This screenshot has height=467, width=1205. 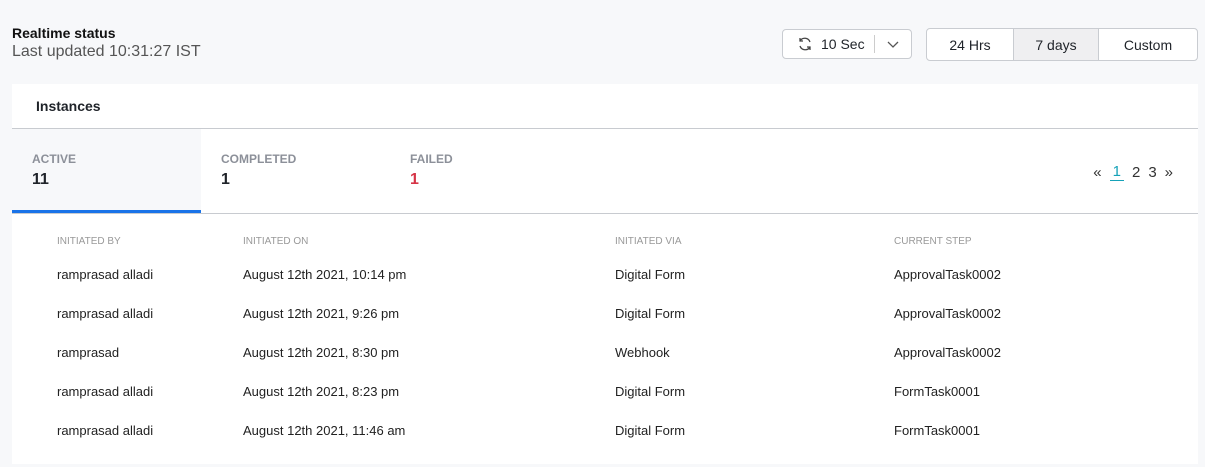 What do you see at coordinates (321, 391) in the screenshot?
I see `initiated-on-cell: August 12th 2021, 8:23 pm` at bounding box center [321, 391].